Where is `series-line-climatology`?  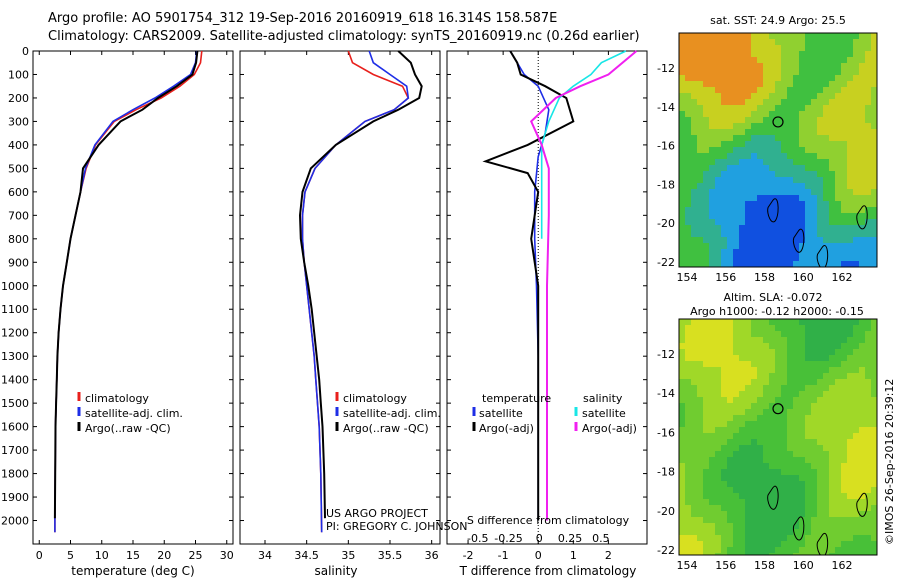 series-line-climatology is located at coordinates (128, 291).